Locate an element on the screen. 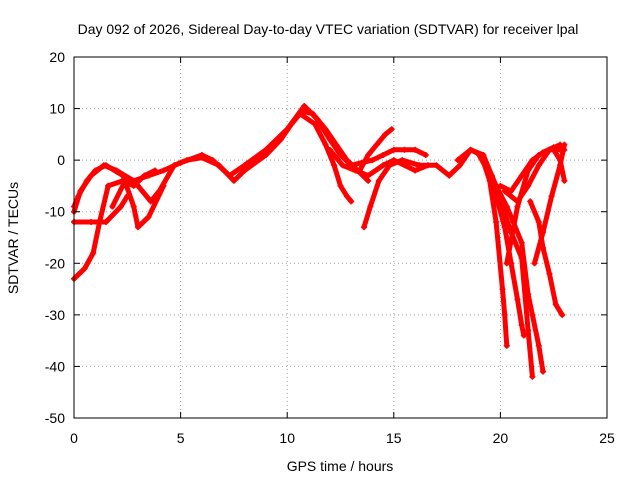 This screenshot has height=480, width=640. series-sat-p is located at coordinates (546, 258).